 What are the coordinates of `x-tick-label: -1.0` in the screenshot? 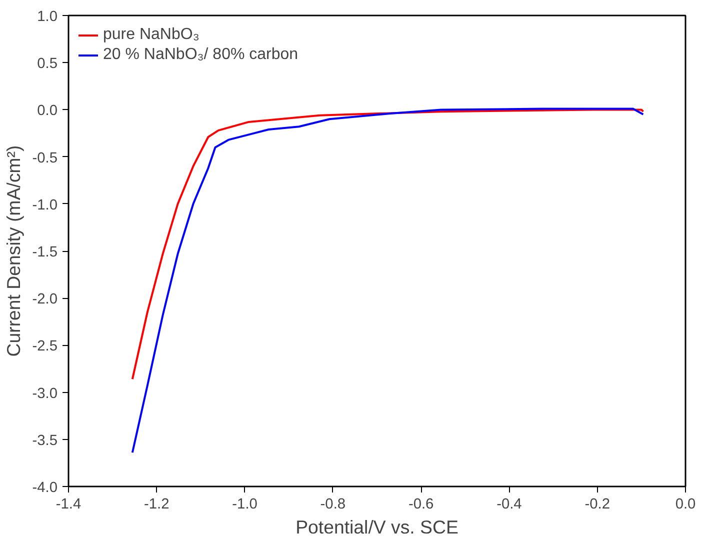 It's located at (245, 504).